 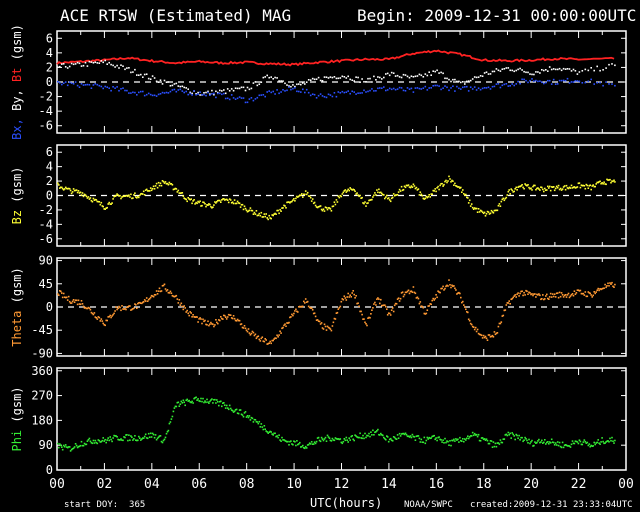 What do you see at coordinates (49, 167) in the screenshot?
I see `y-tick-label: 4` at bounding box center [49, 167].